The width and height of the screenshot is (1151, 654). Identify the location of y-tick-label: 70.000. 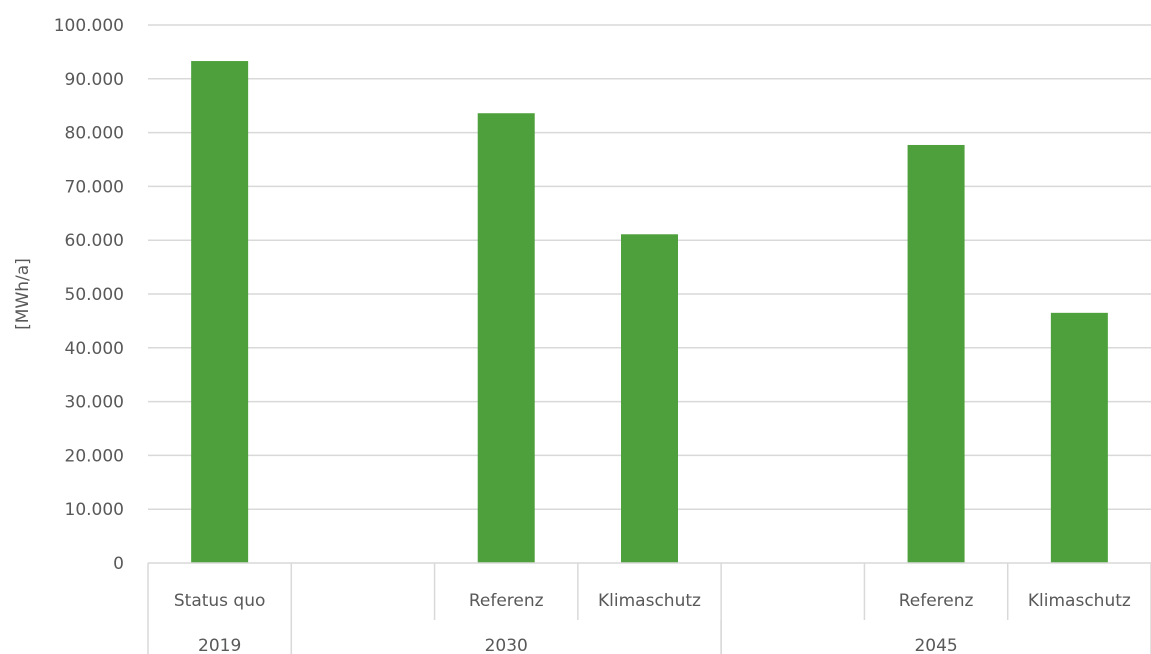
(94, 187).